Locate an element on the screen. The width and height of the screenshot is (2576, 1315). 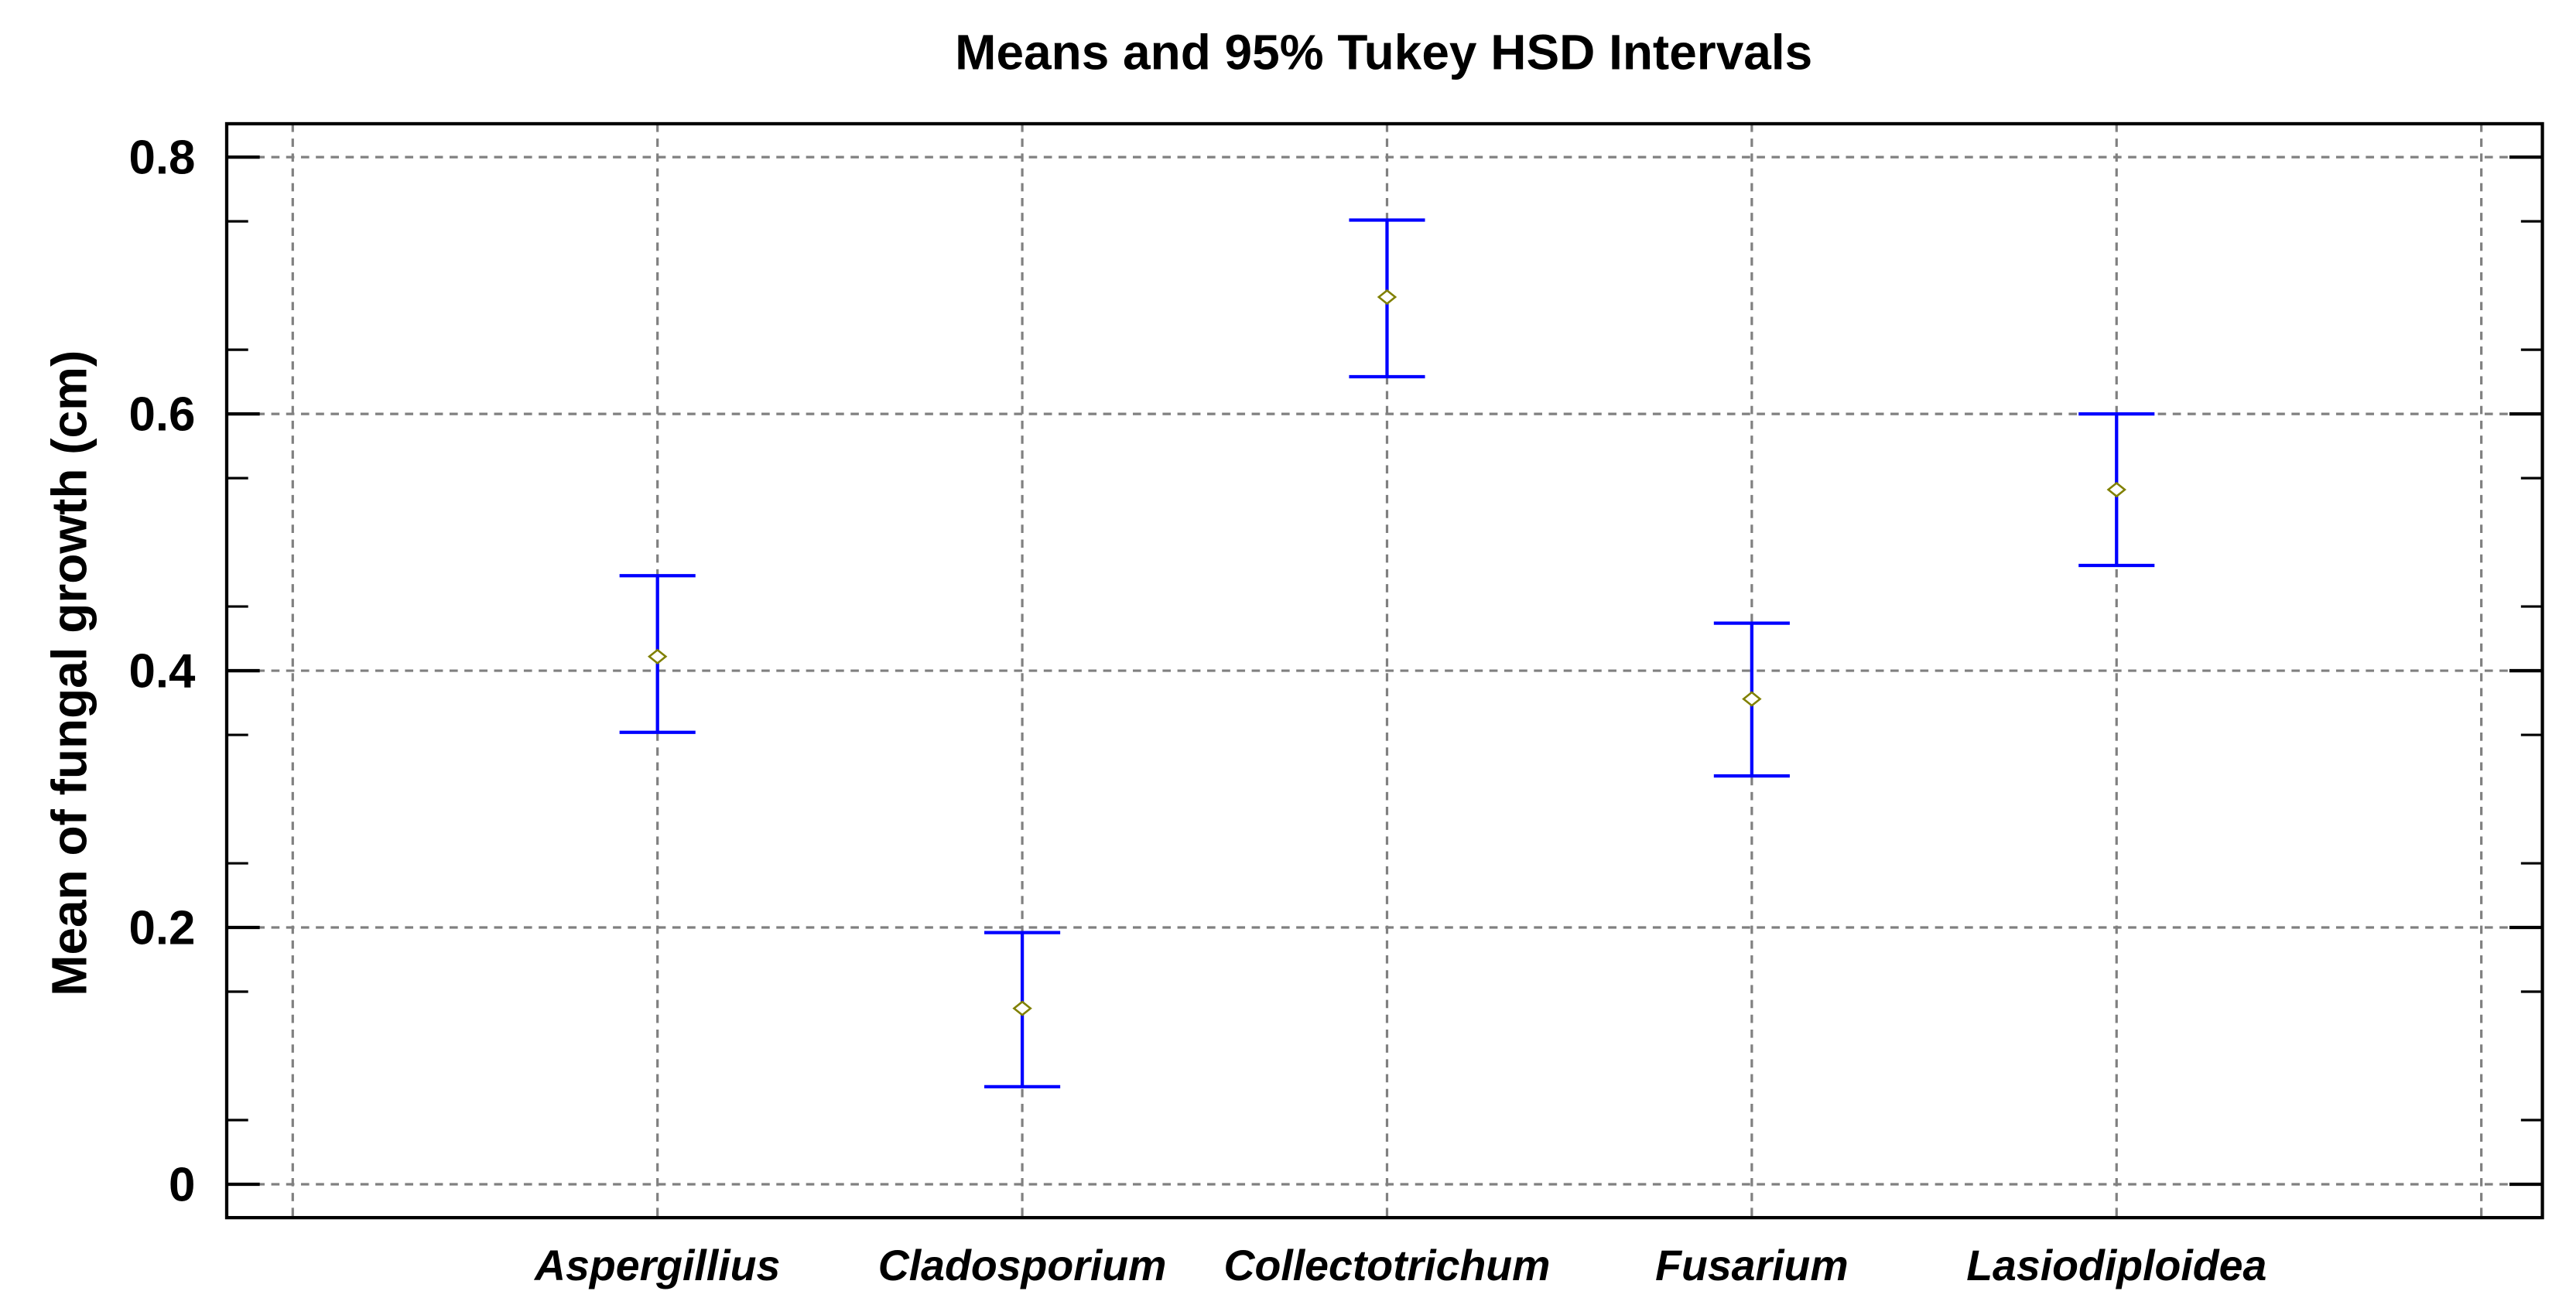
y-tick-label: 0 is located at coordinates (182, 1184).